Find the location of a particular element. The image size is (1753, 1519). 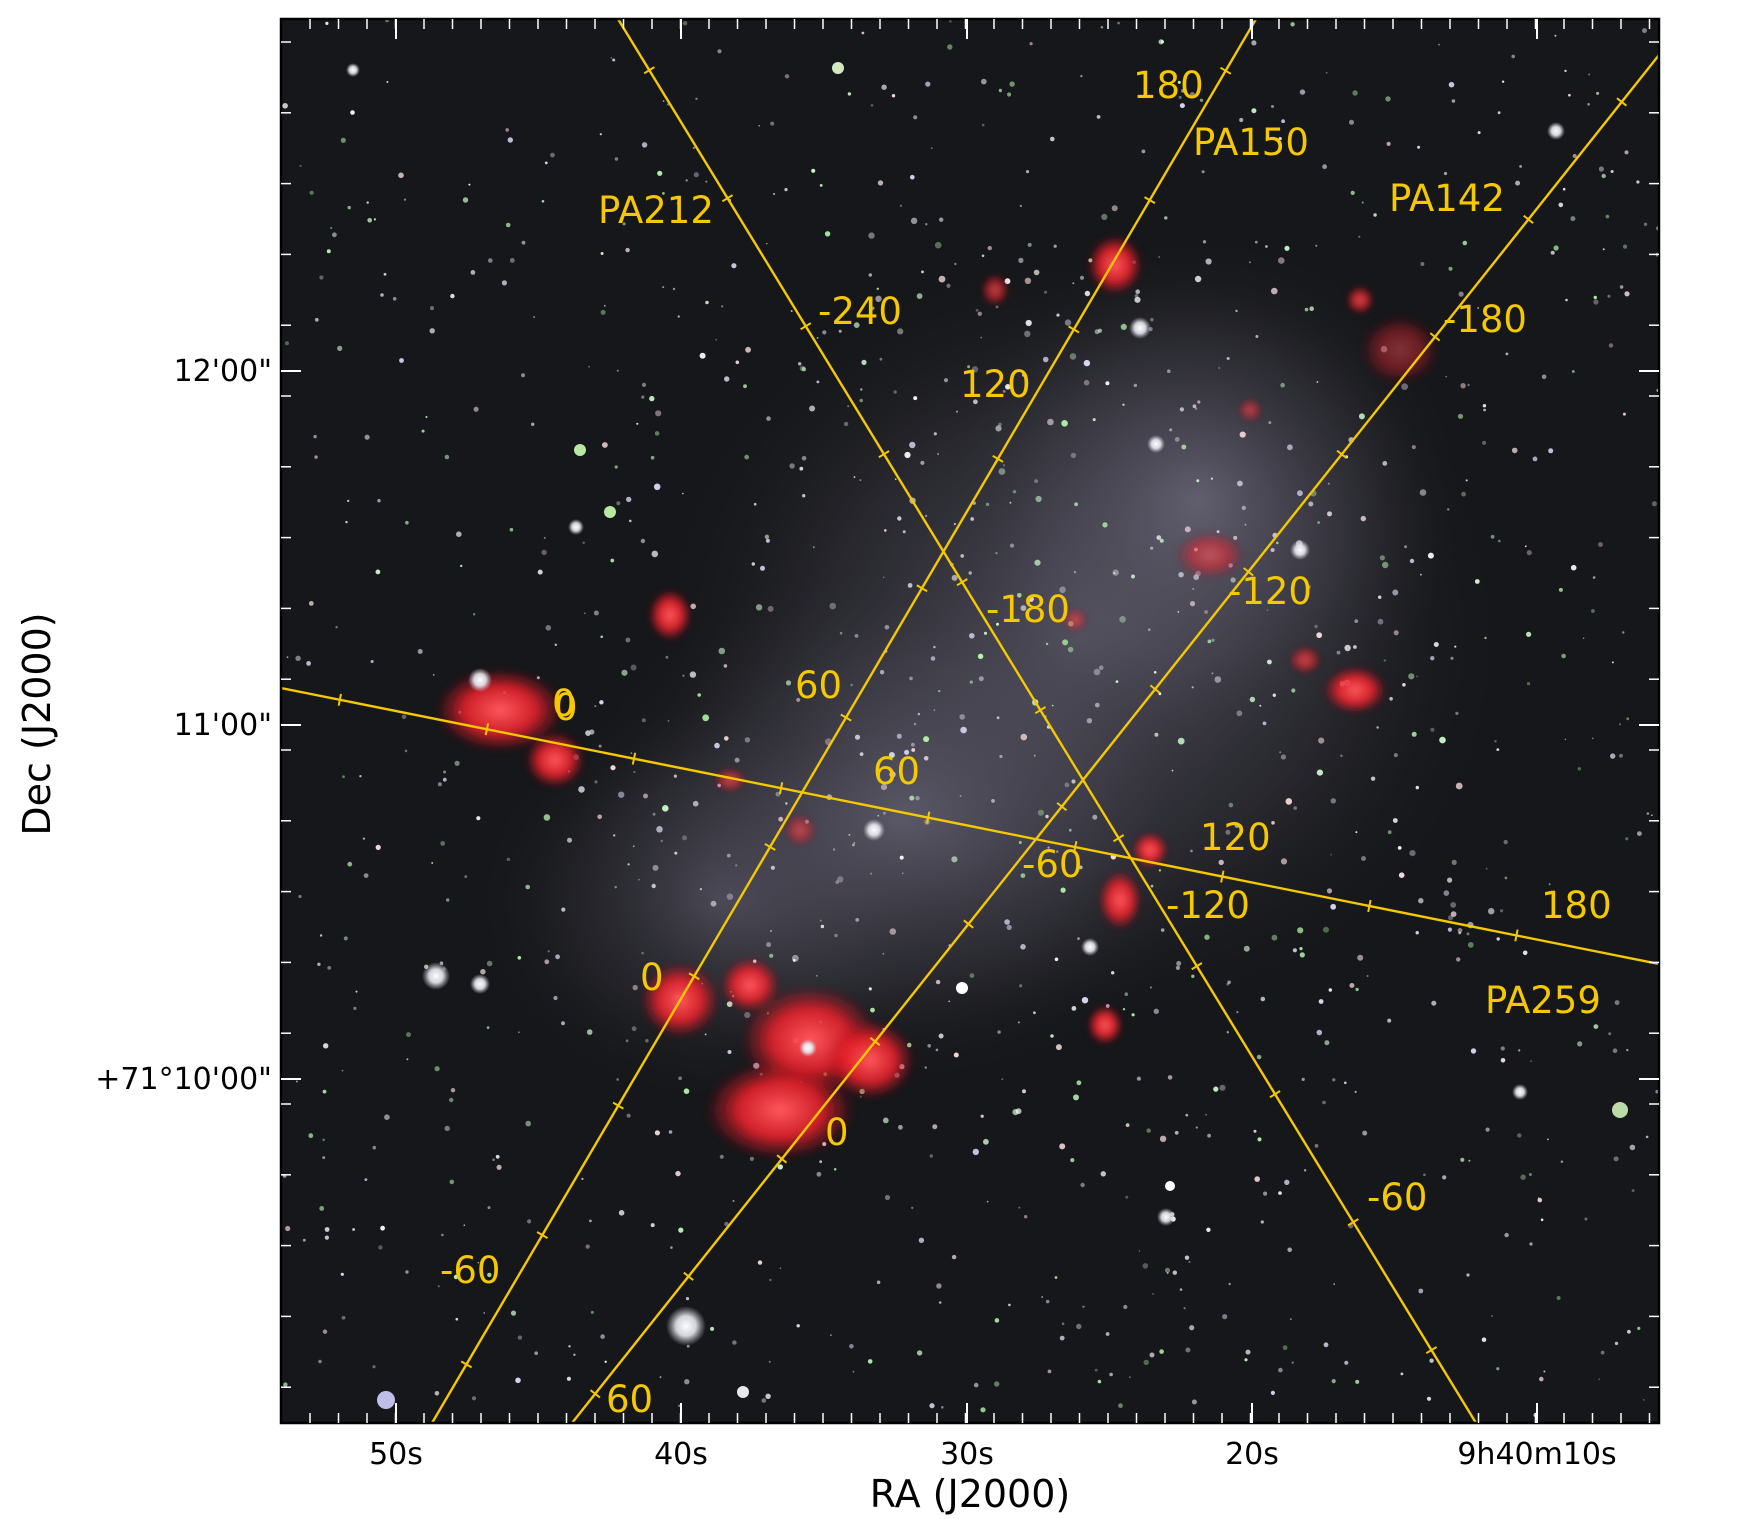

slit-offset-label: 180 is located at coordinates (1168, 85).